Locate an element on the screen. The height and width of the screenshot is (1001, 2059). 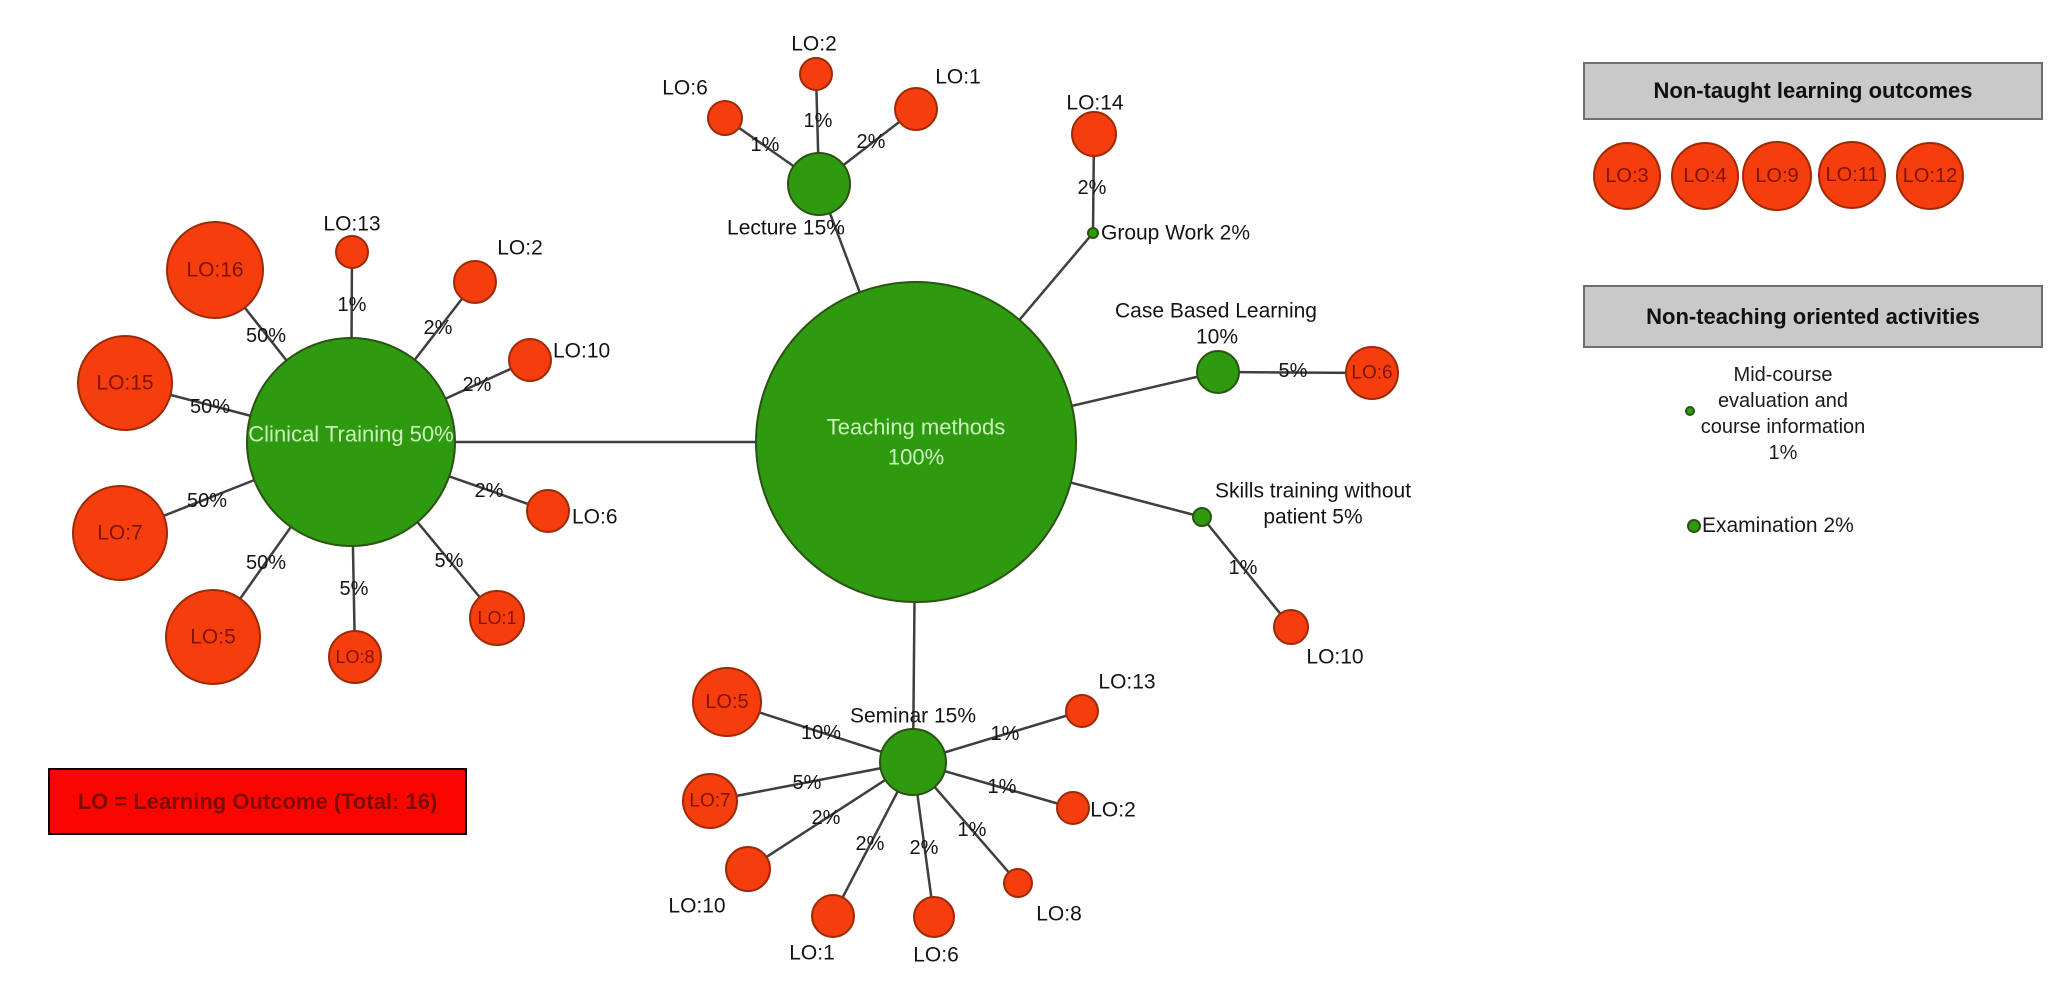
label-clinical-lo13: LO:13 is located at coordinates (351, 224).